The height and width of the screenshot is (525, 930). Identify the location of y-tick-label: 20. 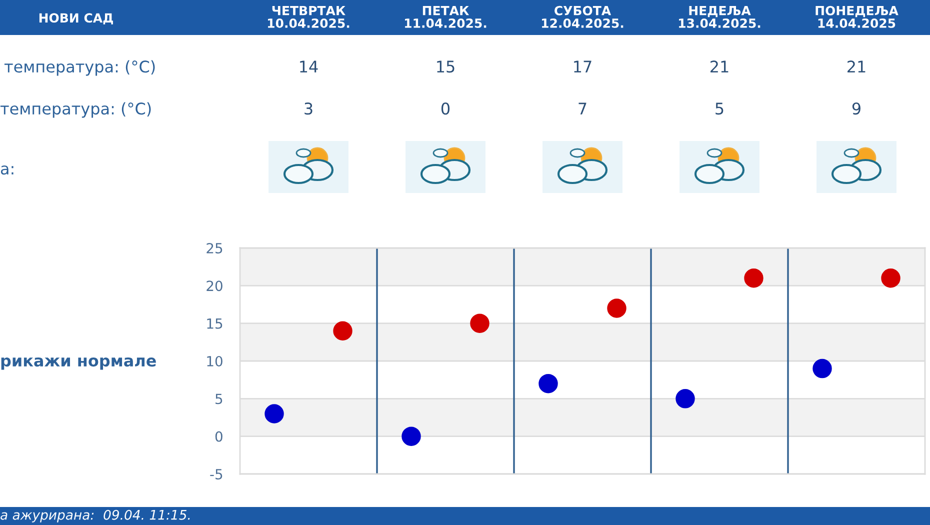
(214, 286).